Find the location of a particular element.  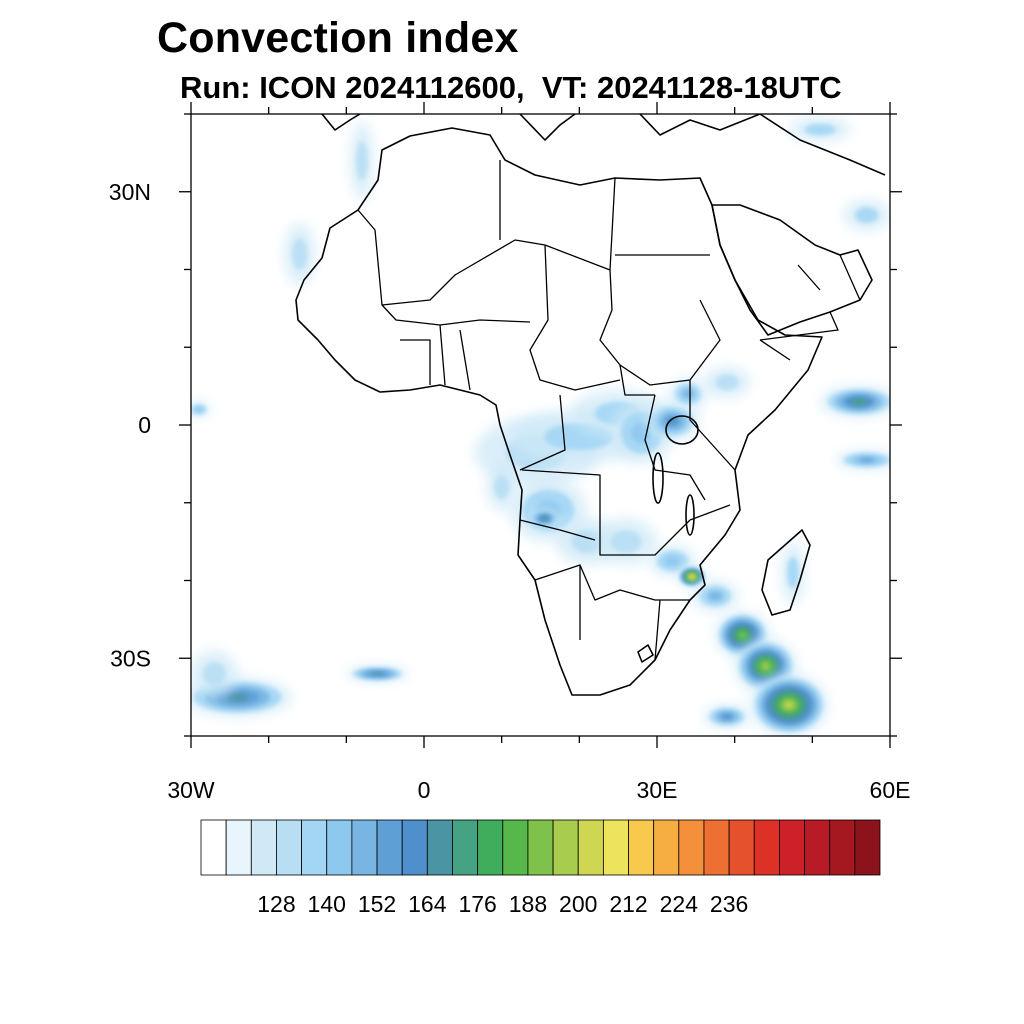

x-tick-label: 30E is located at coordinates (657, 790).